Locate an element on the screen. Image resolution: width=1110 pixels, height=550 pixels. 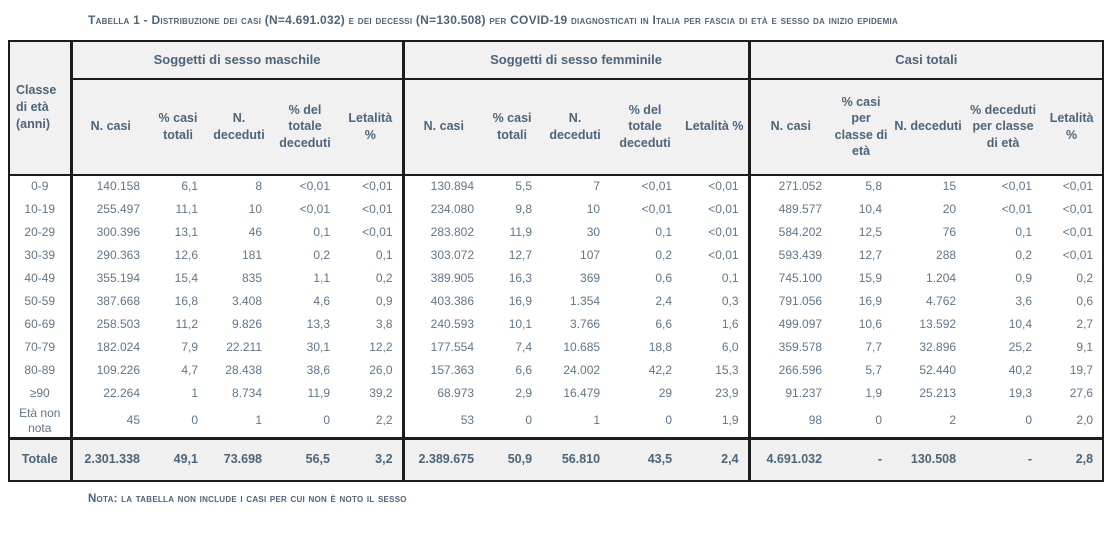
cell-female-col-1: 16,9 is located at coordinates (520, 300).